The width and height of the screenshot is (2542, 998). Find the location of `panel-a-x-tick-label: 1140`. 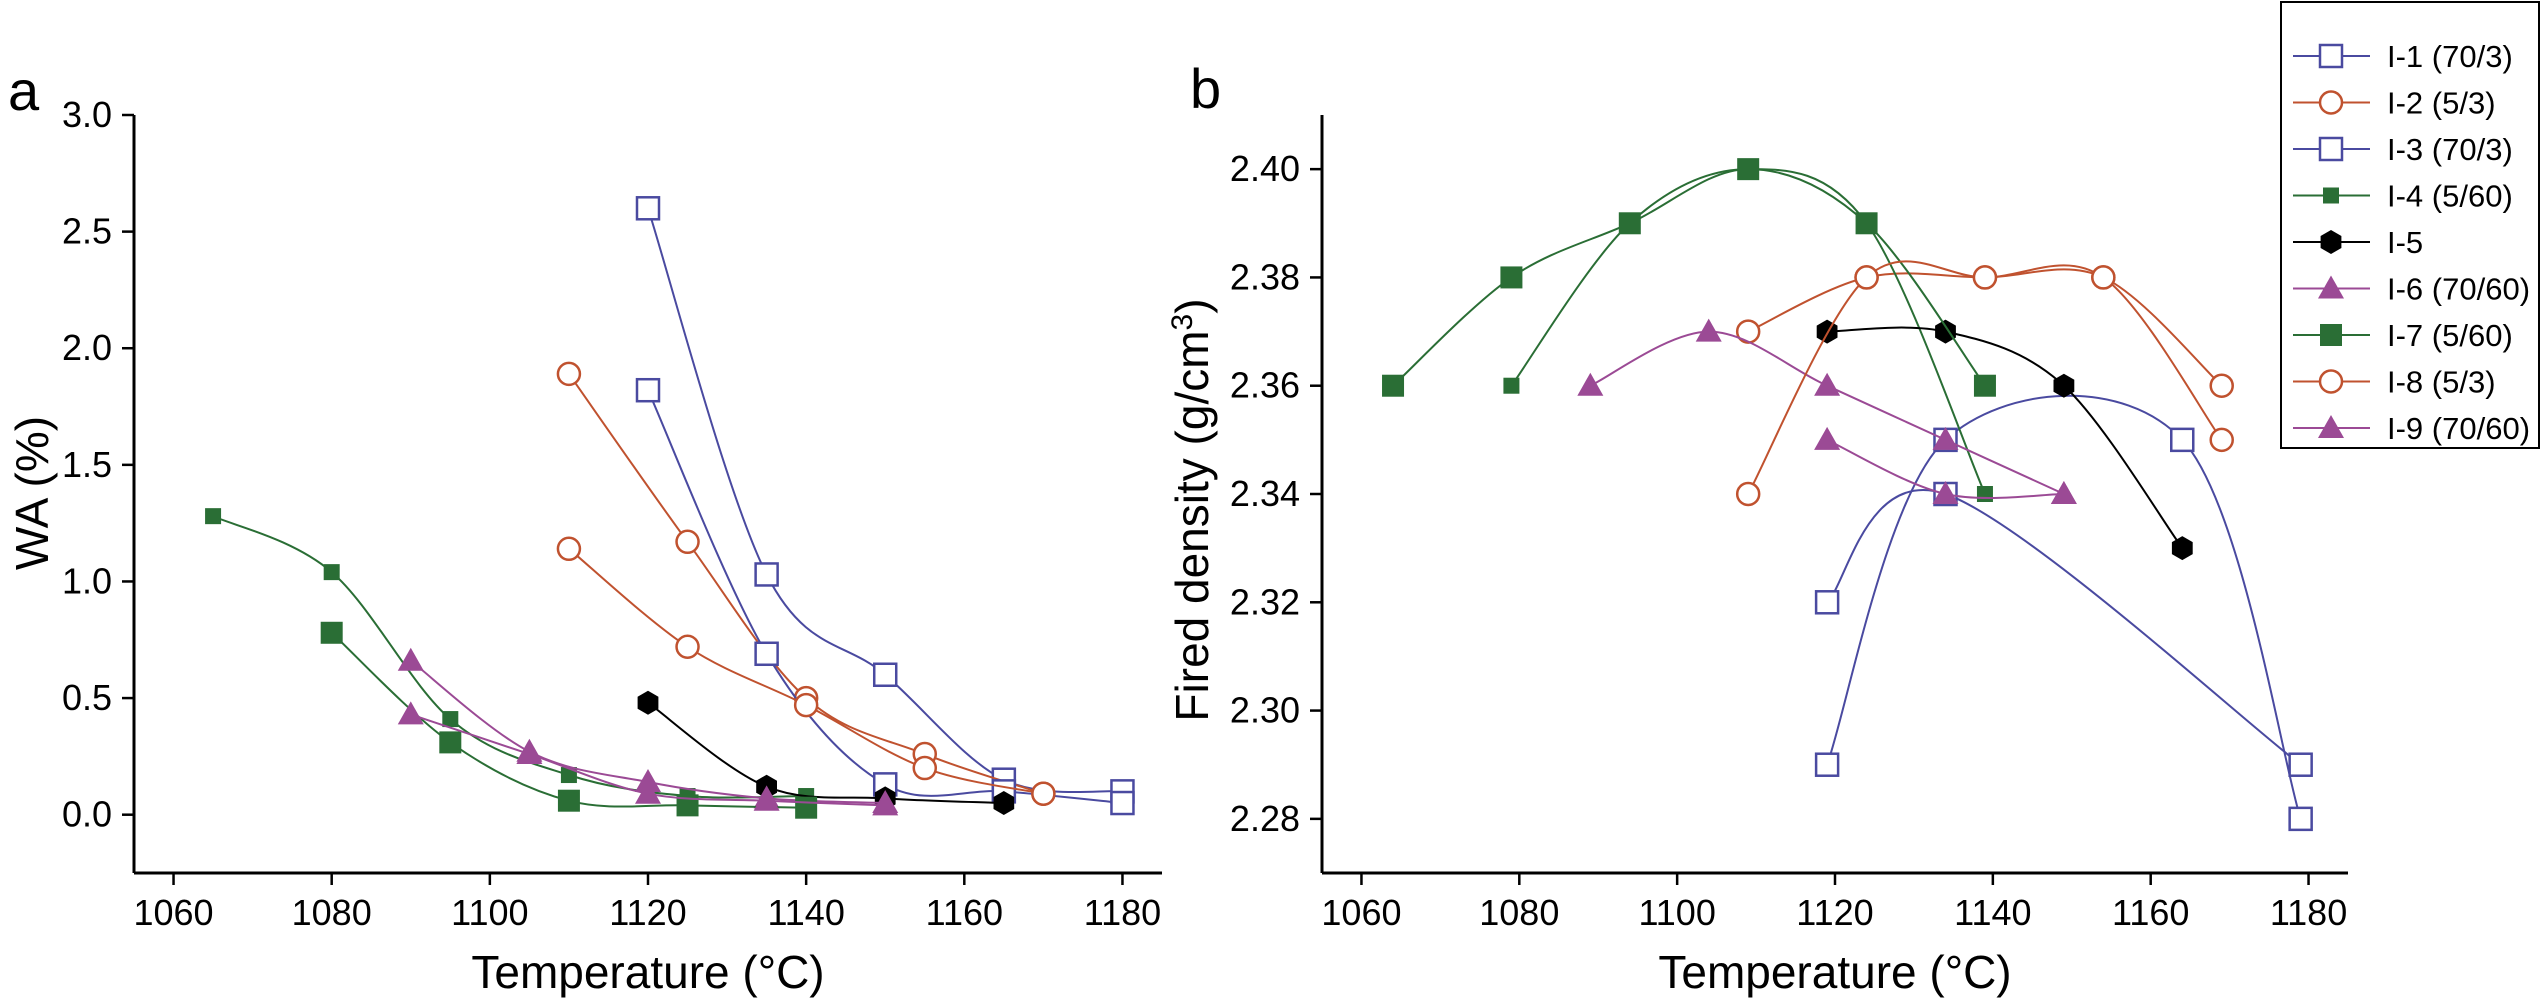

panel-a-x-tick-label: 1140 is located at coordinates (805, 912).